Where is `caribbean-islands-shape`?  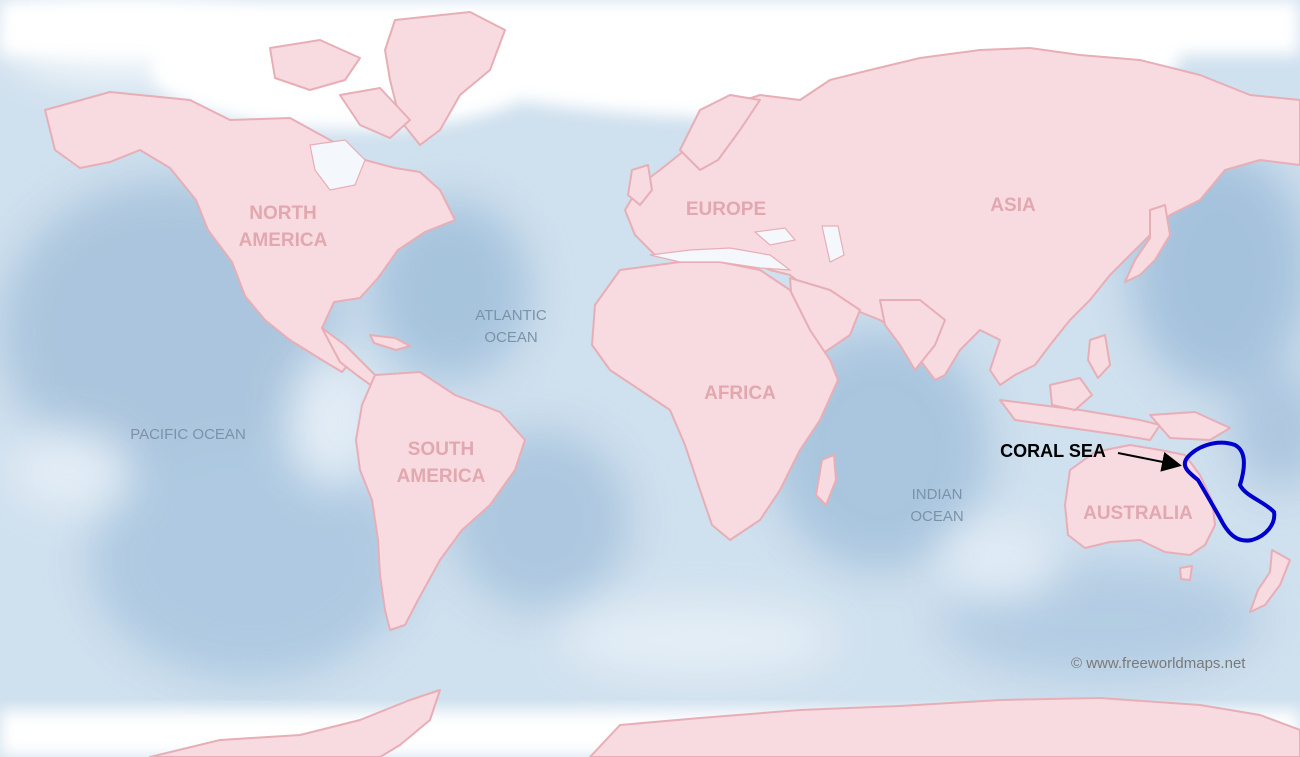 caribbean-islands-shape is located at coordinates (390, 342).